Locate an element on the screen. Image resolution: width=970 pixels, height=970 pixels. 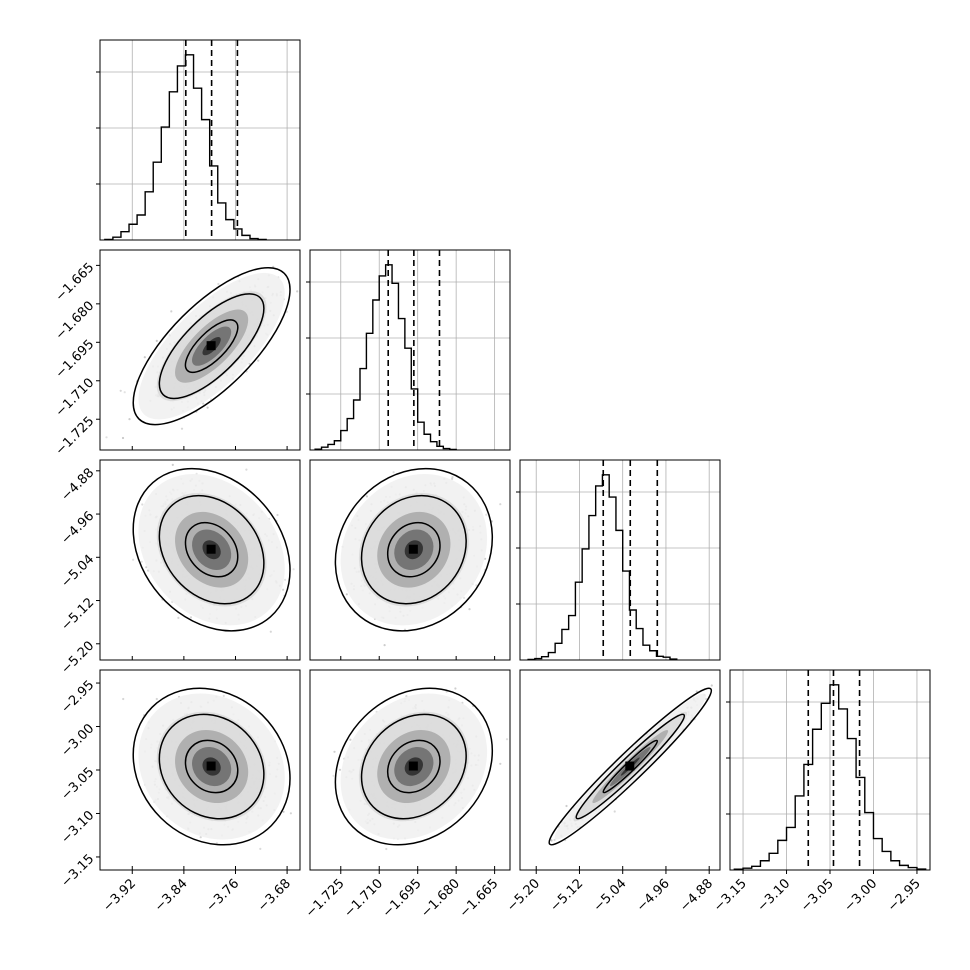
hist-p4 is located at coordinates (828, 770).